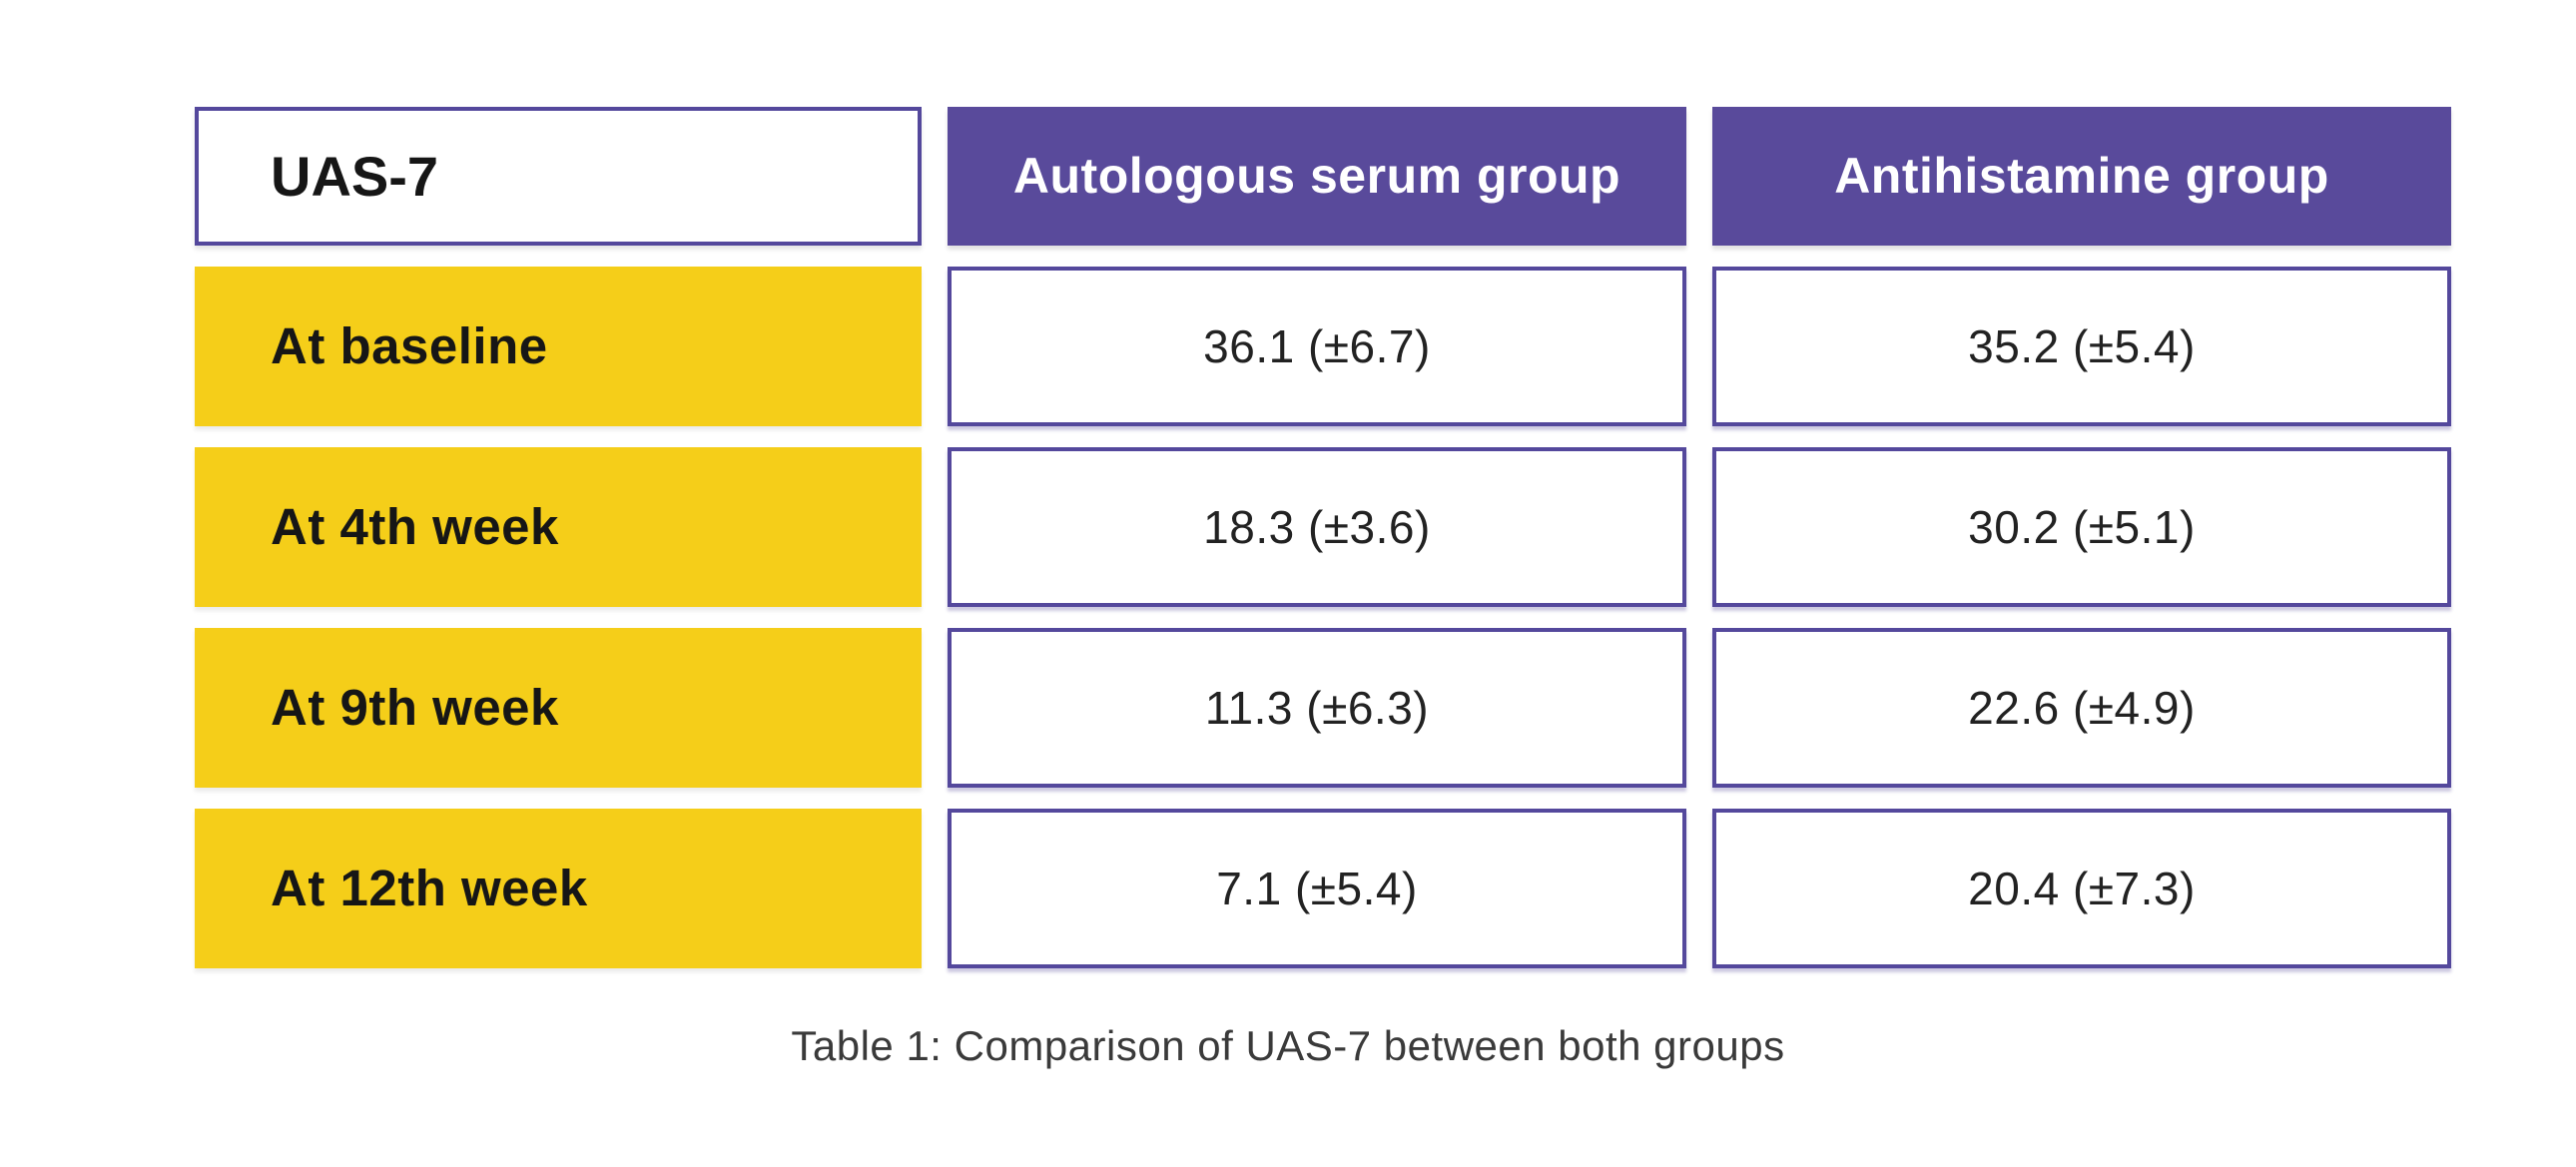 The image size is (2576, 1167). Describe the element at coordinates (1317, 347) in the screenshot. I see `data-cell-baseline-autologous: 36.1 (±6.7)` at that location.